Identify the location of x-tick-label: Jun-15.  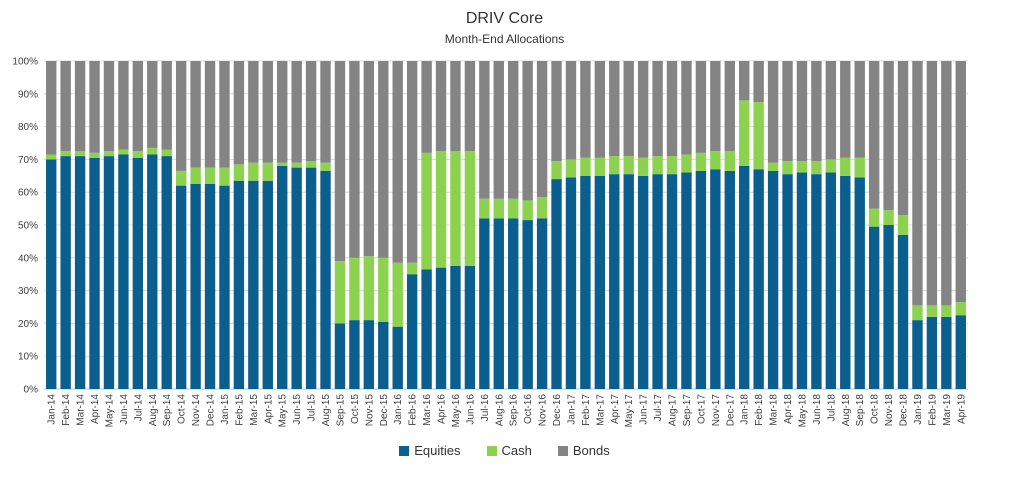
(297, 409).